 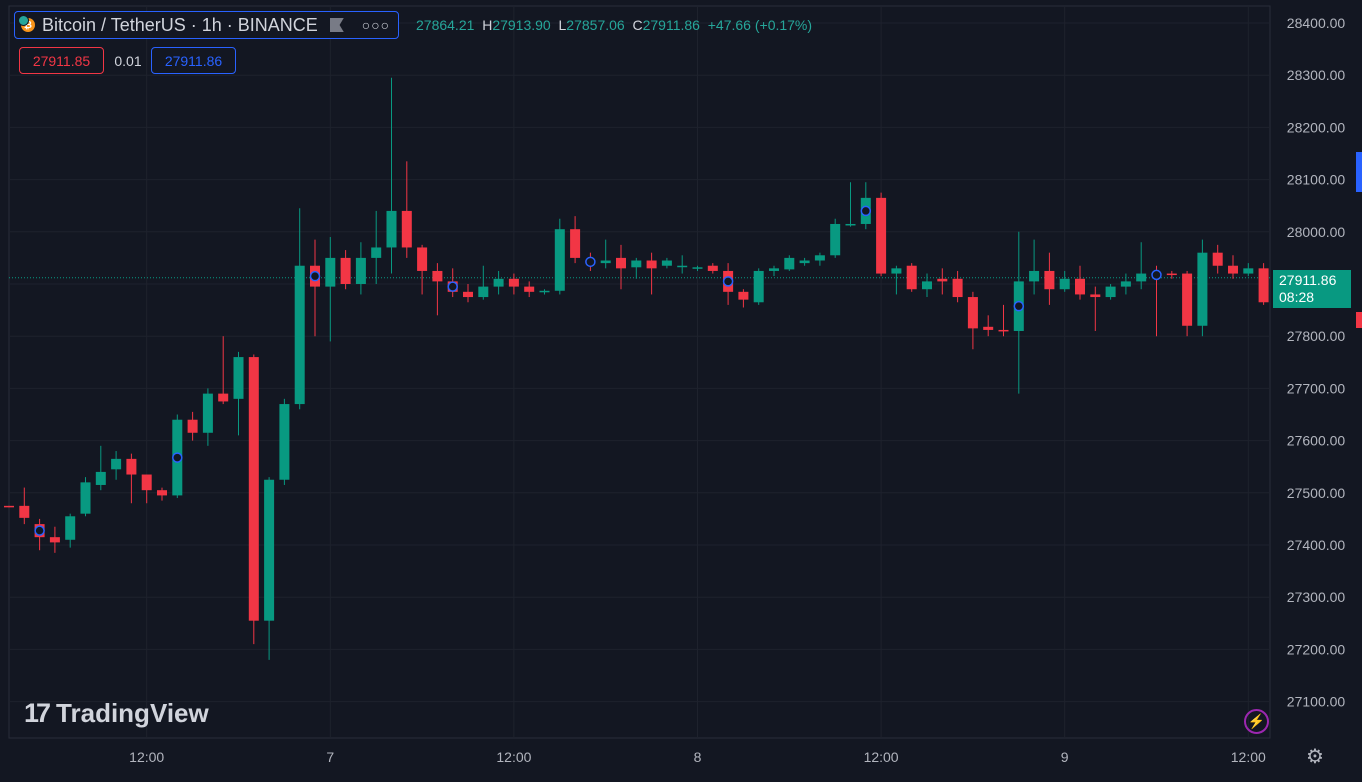 I want to click on last-price-value: 27911.86, so click(x=1308, y=280).